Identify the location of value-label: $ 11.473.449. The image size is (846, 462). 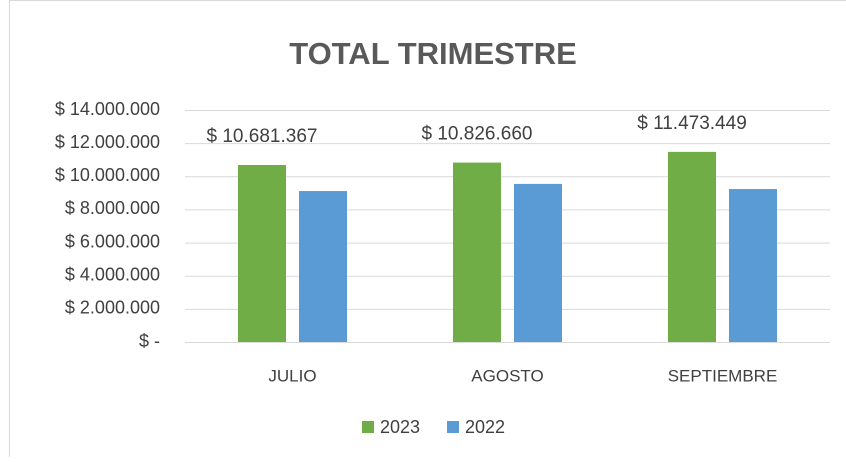
(692, 123).